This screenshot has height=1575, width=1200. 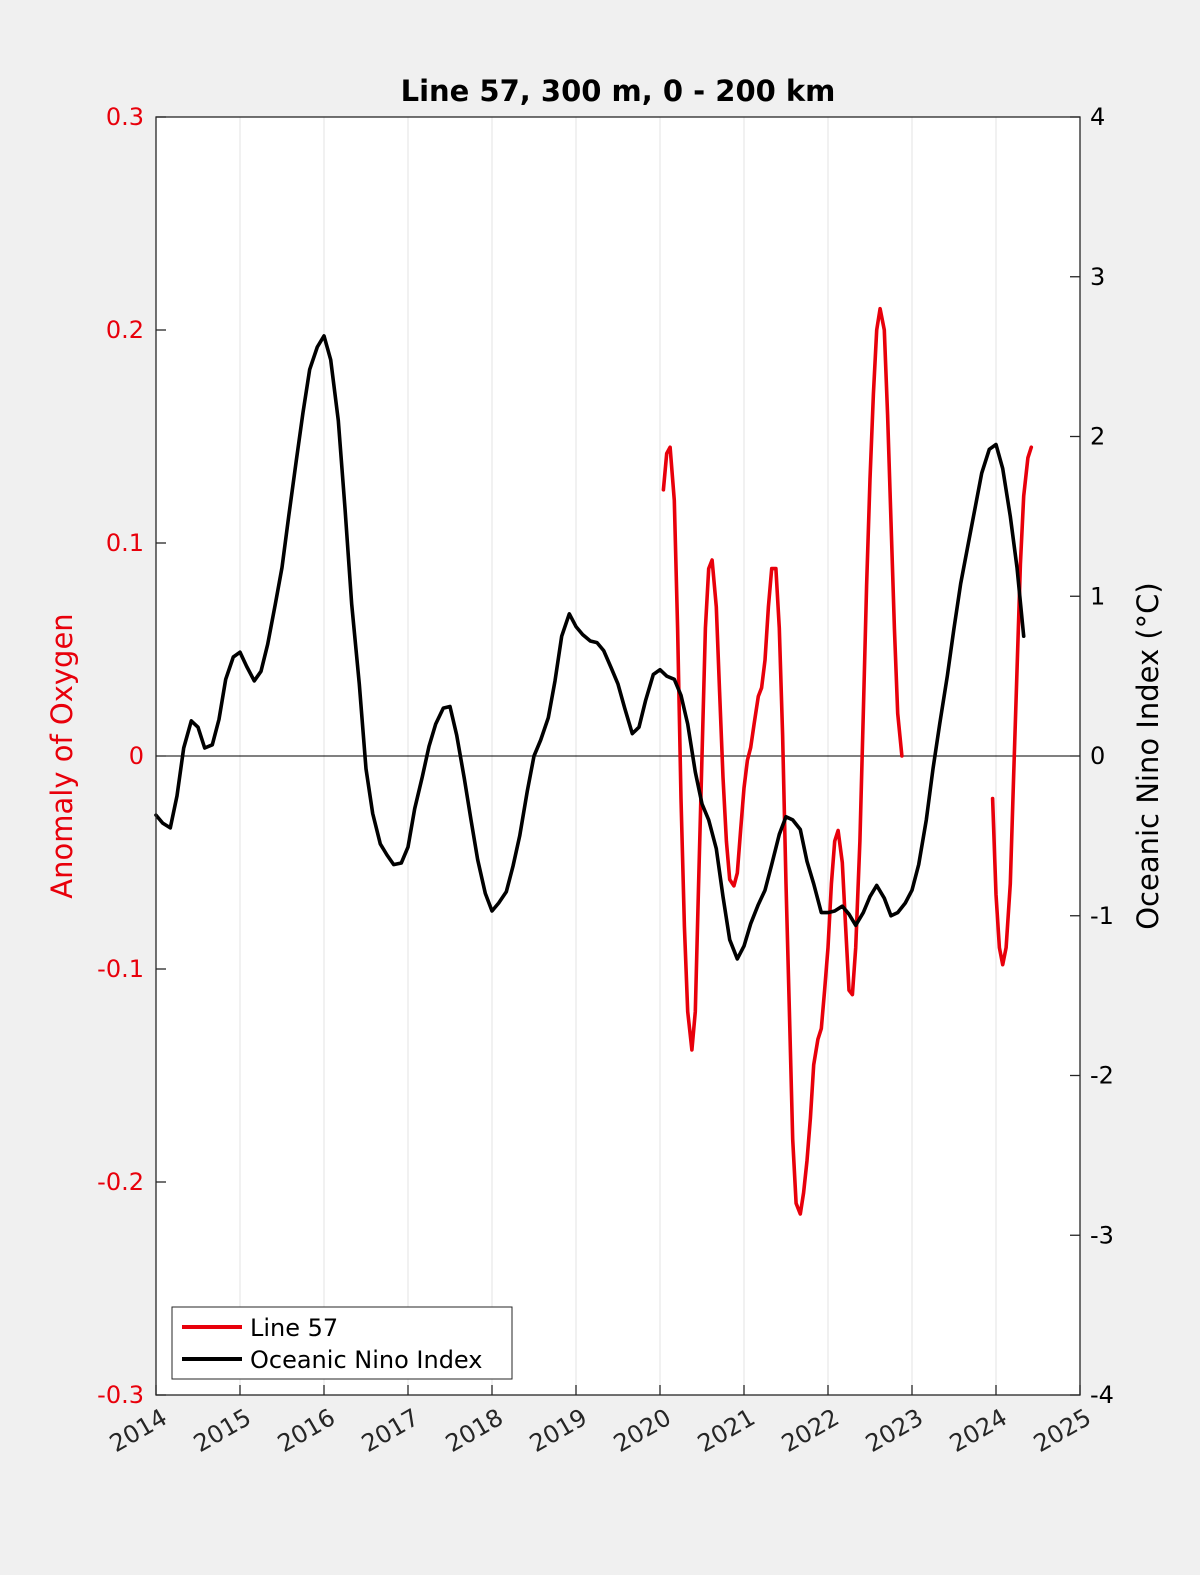 What do you see at coordinates (125, 330) in the screenshot?
I see `y-left-tick-label-5: 0.2` at bounding box center [125, 330].